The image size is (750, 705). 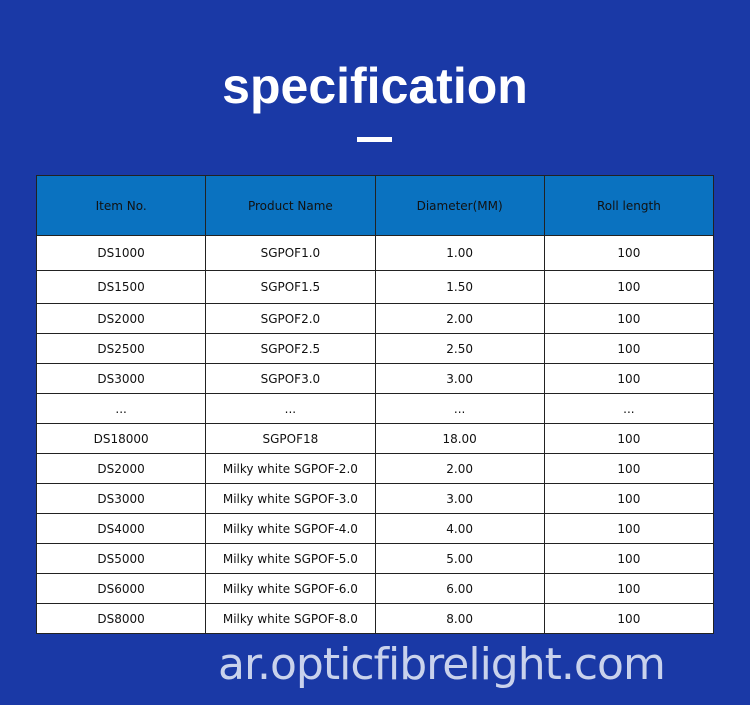 I want to click on table-row: DS3000 Milky white SGPOF-3.0 3.00 100, so click(x=375, y=498).